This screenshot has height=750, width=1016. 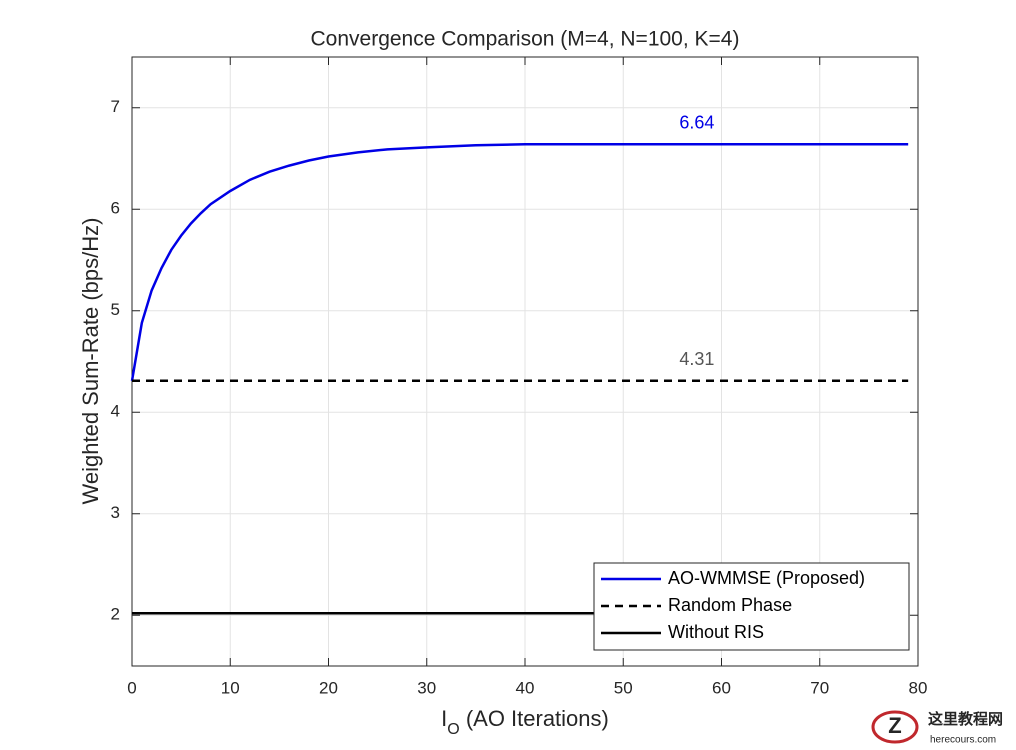 I want to click on x-label-main: I, so click(x=444, y=718).